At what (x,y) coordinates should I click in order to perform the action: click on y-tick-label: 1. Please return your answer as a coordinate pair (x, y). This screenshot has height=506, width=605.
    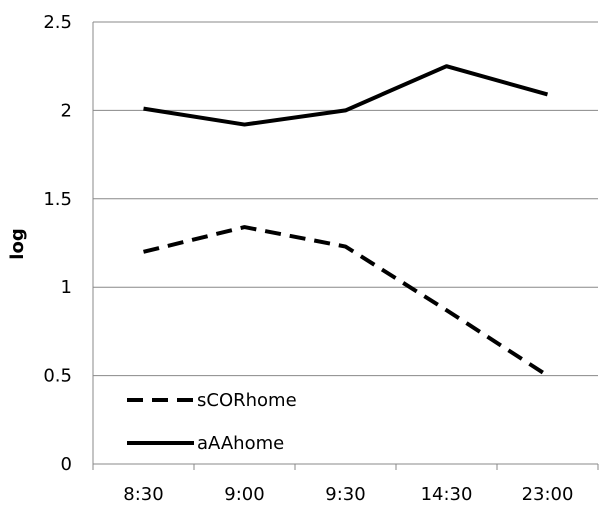
    Looking at the image, I should click on (66, 287).